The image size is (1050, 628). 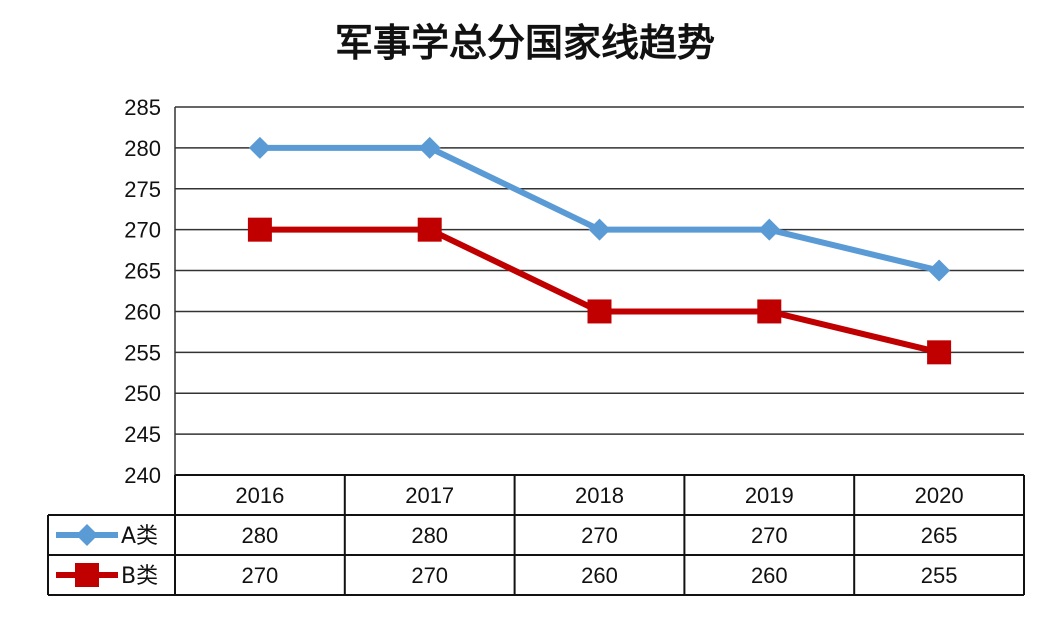 What do you see at coordinates (142, 393) in the screenshot?
I see `y-tick-label: 250` at bounding box center [142, 393].